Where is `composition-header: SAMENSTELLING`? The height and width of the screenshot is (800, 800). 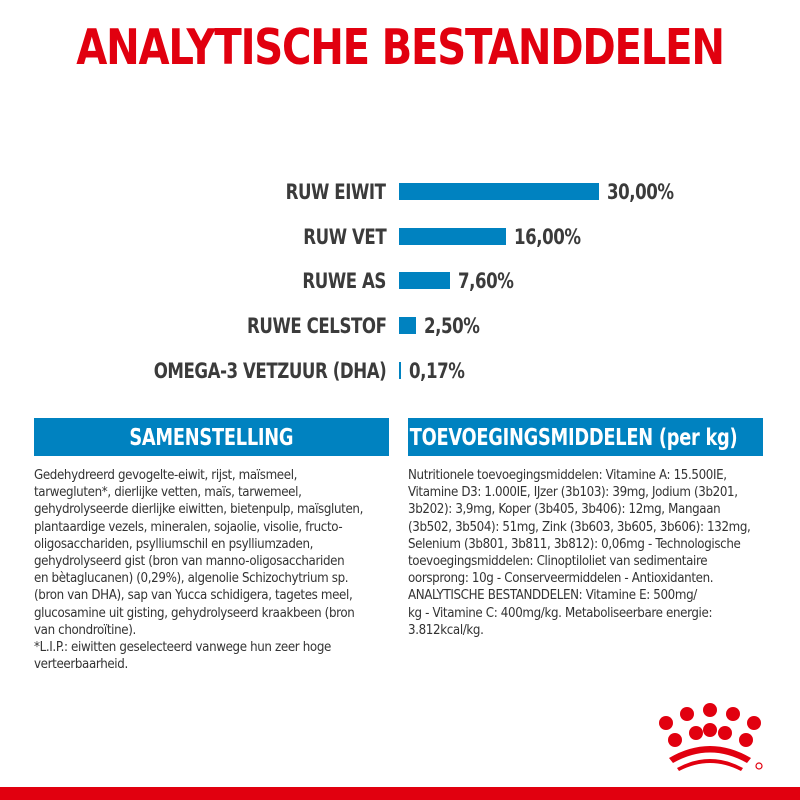
composition-header: SAMENSTELLING is located at coordinates (211, 437).